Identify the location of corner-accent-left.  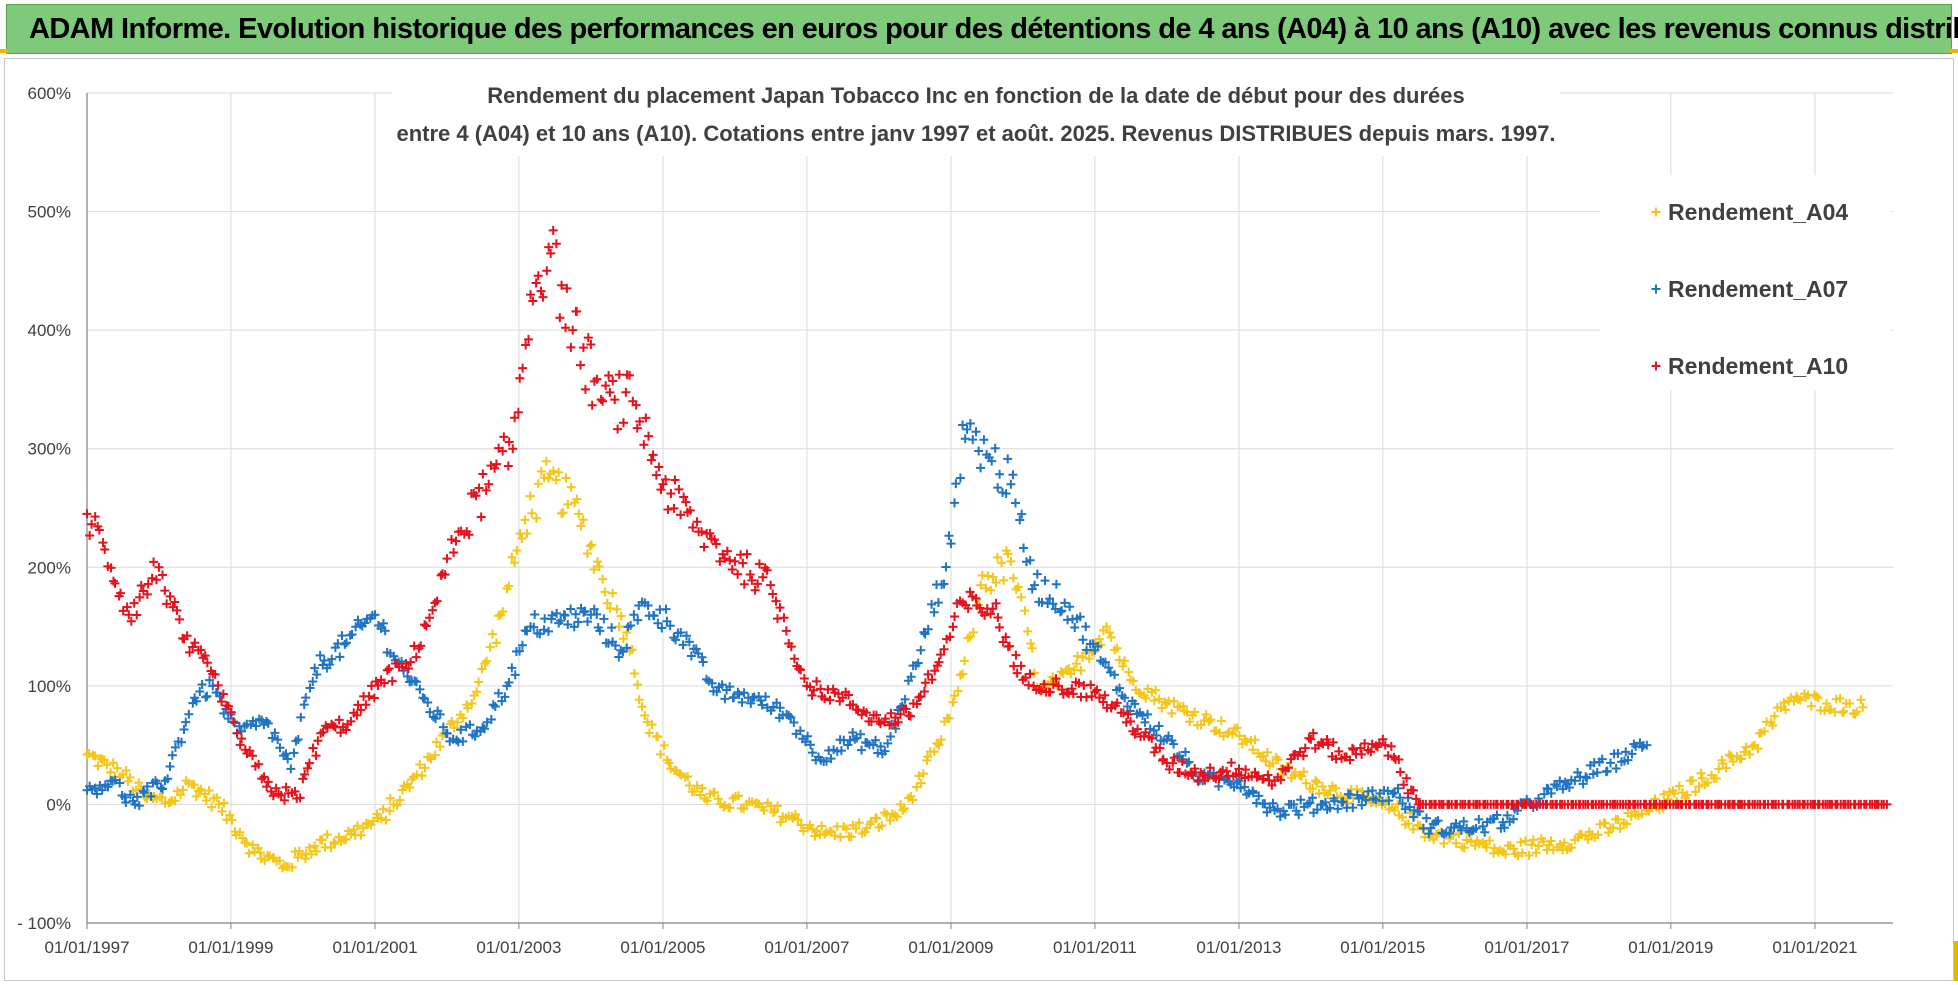
(4, 51).